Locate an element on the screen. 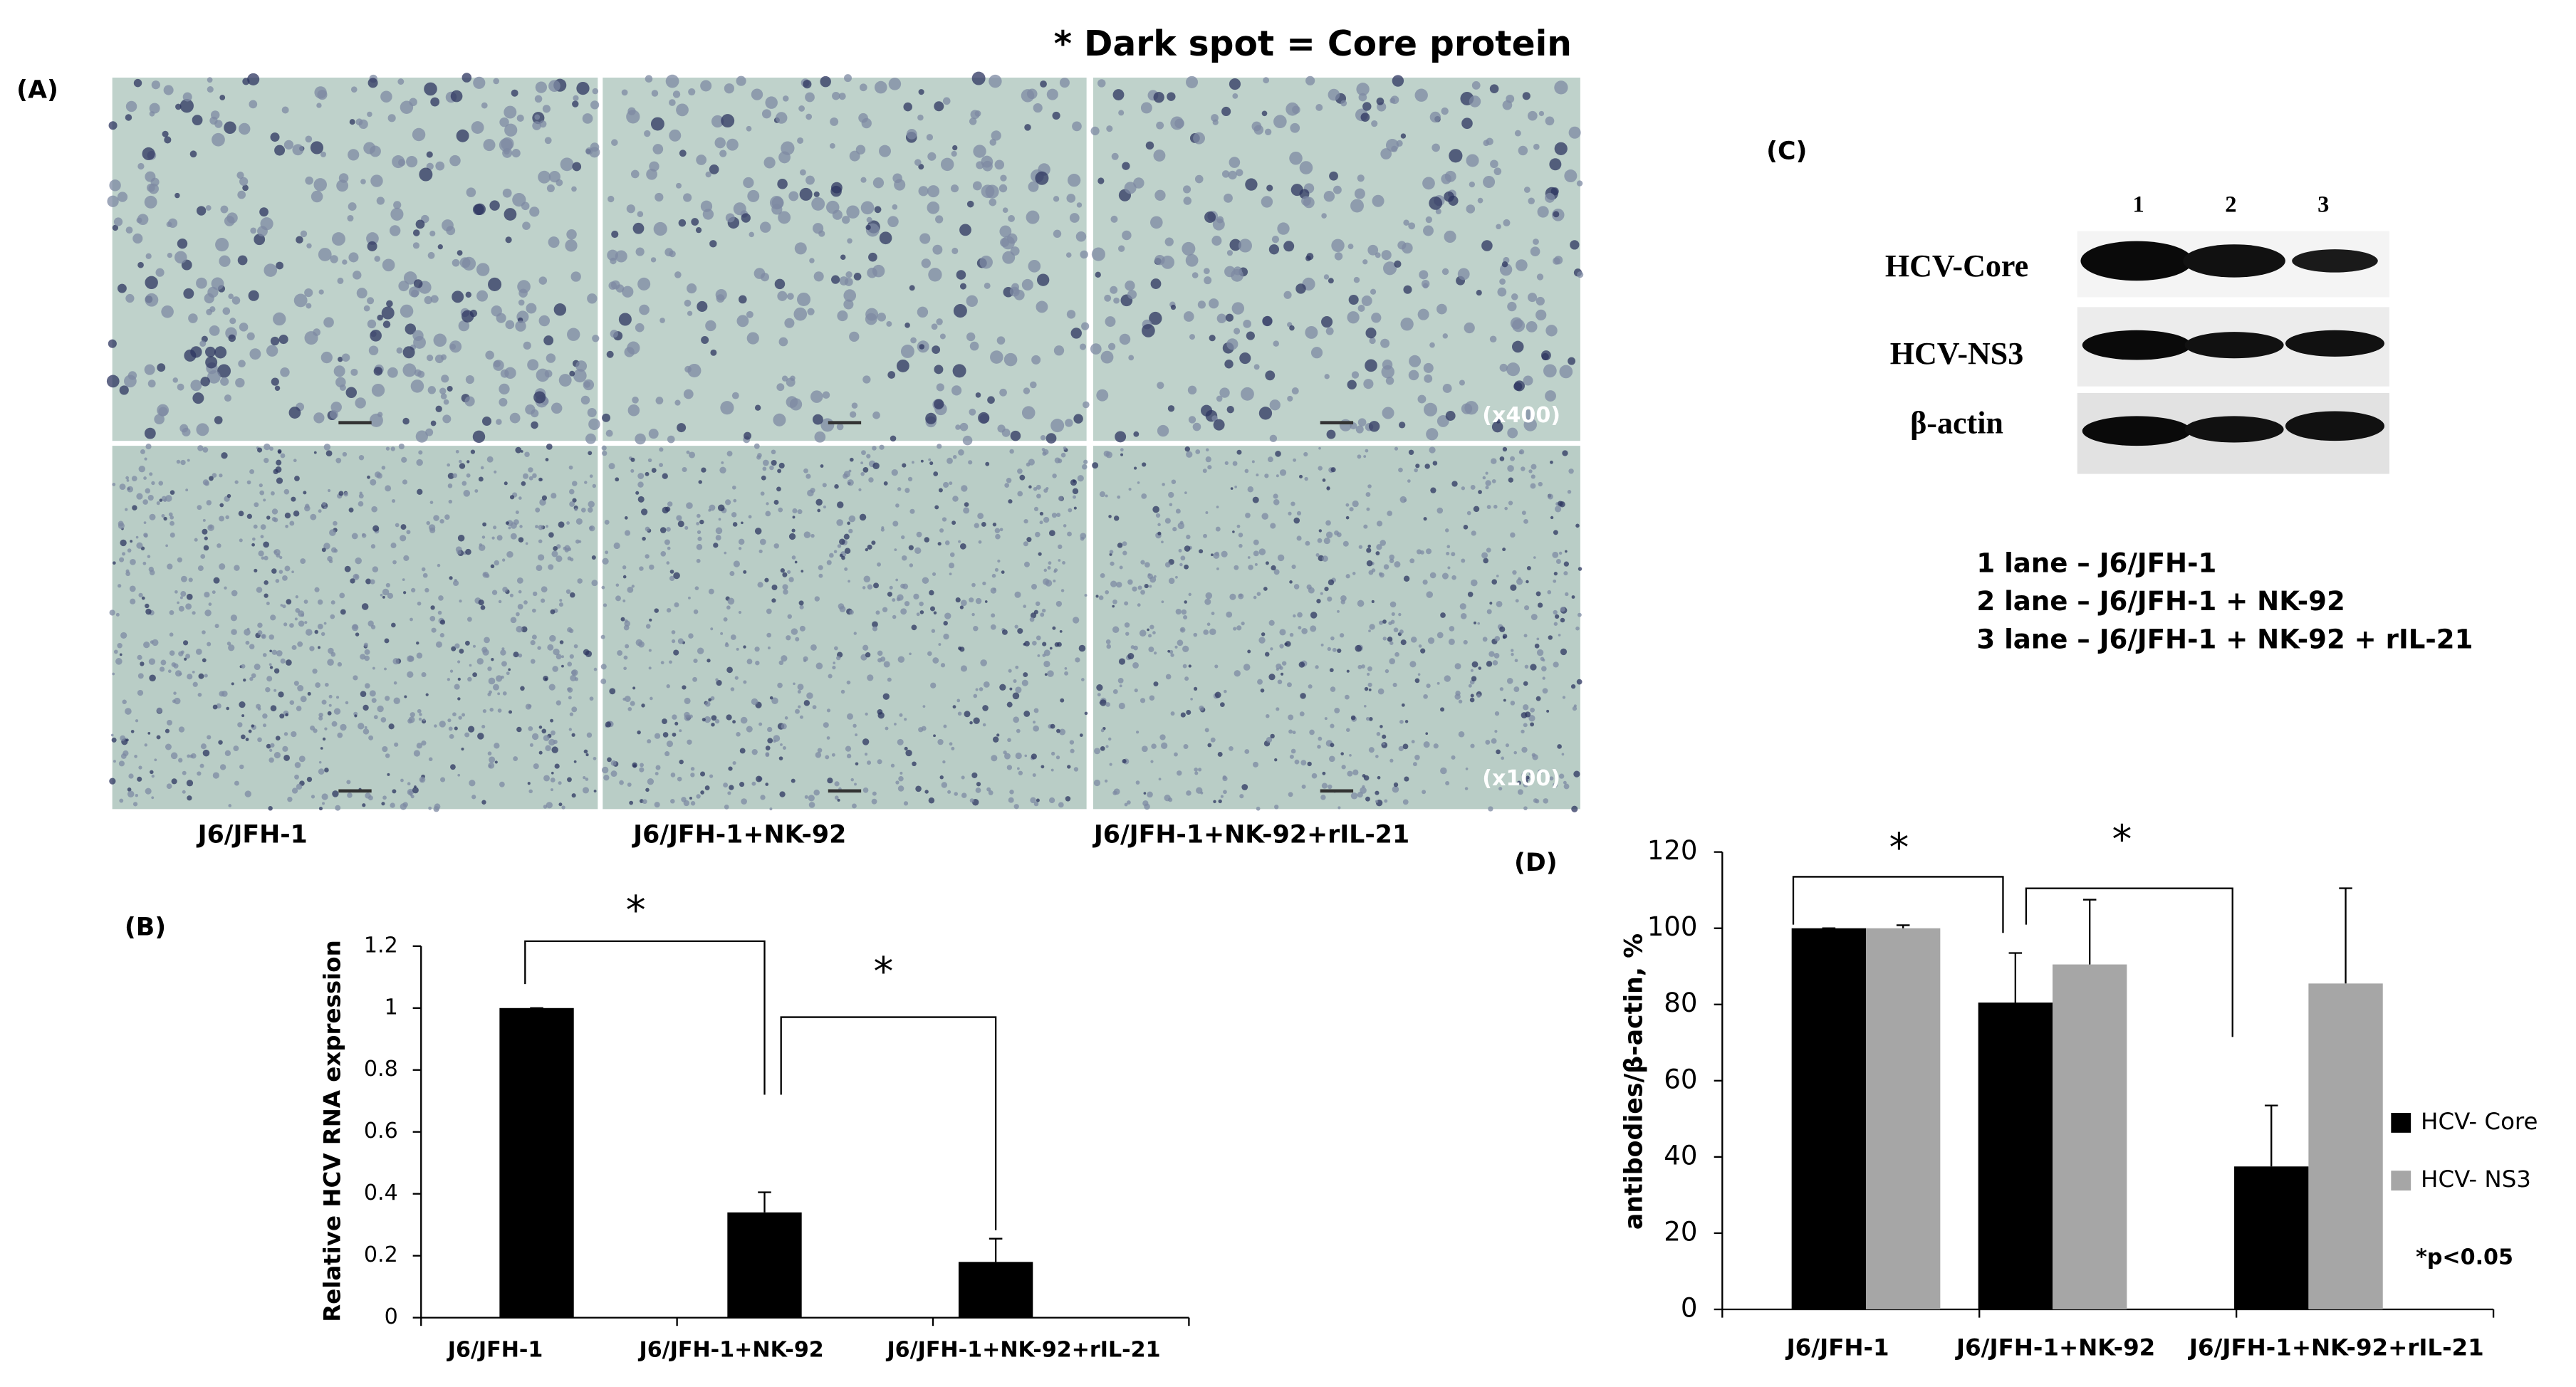 This screenshot has width=2576, height=1387. y-axis-label: Relative HCV RNA expression is located at coordinates (331, 1130).